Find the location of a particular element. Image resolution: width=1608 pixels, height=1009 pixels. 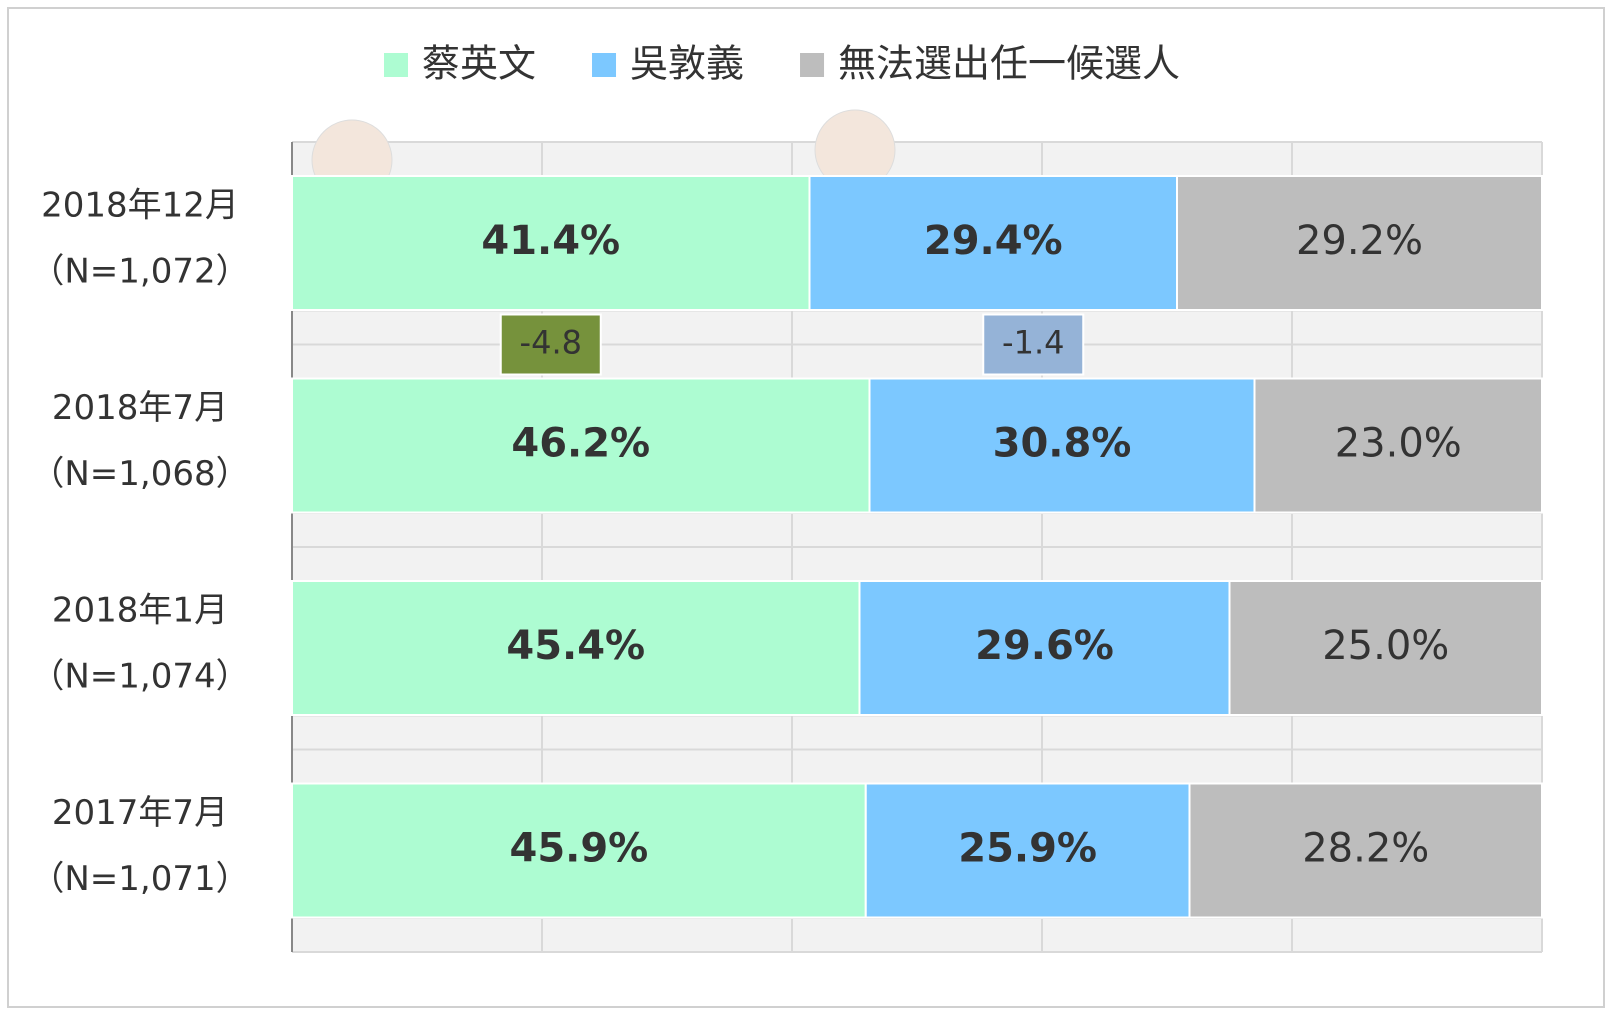

value-label: 25.9% is located at coordinates (1027, 849).